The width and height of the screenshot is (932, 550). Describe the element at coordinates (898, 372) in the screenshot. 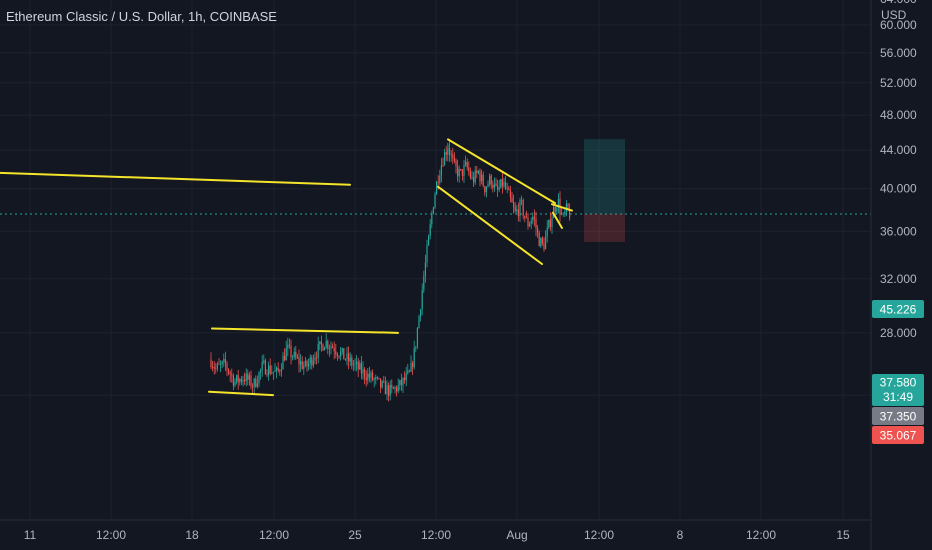

I see `price-badges: 45.226 37.580 31:49 37.350 35.067` at that location.